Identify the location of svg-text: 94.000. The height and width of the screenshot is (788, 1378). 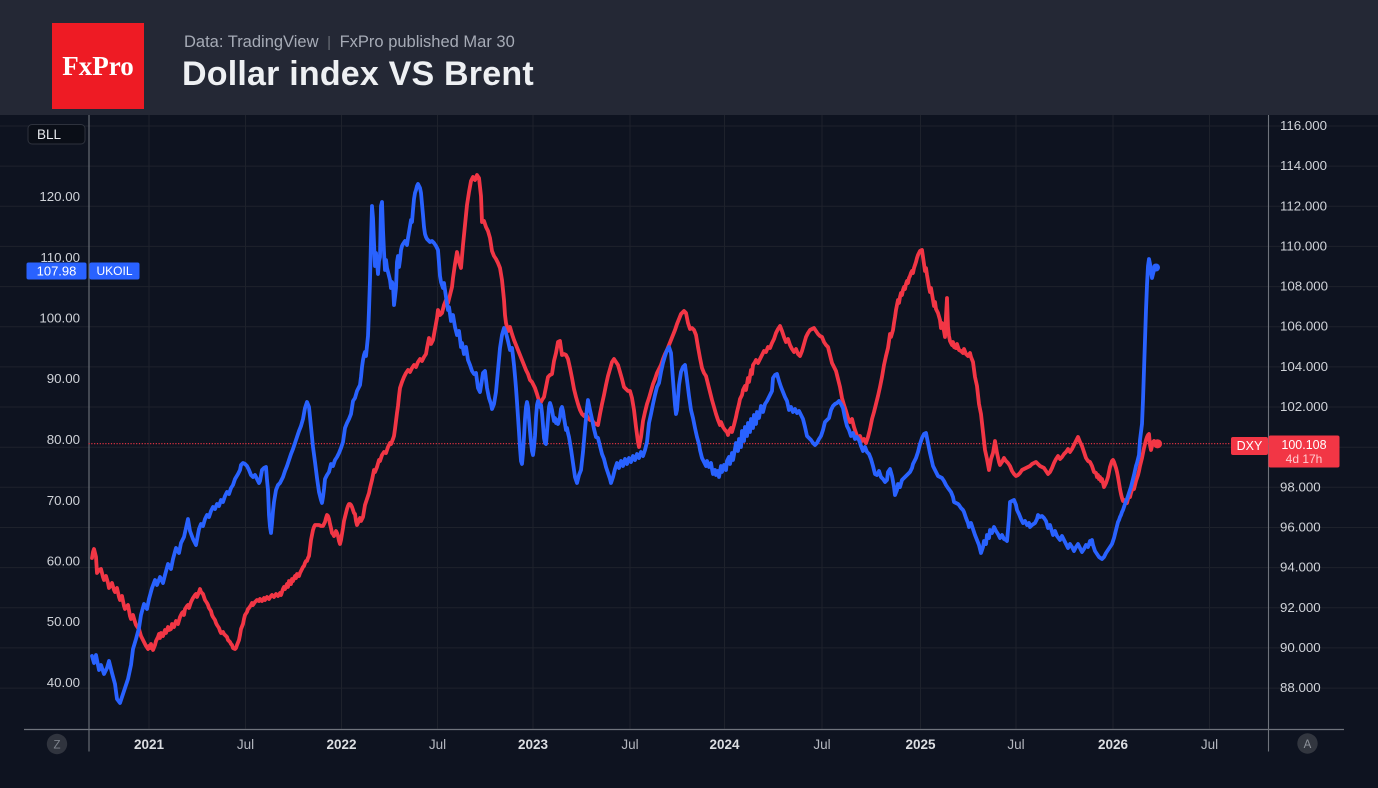
(1300, 567).